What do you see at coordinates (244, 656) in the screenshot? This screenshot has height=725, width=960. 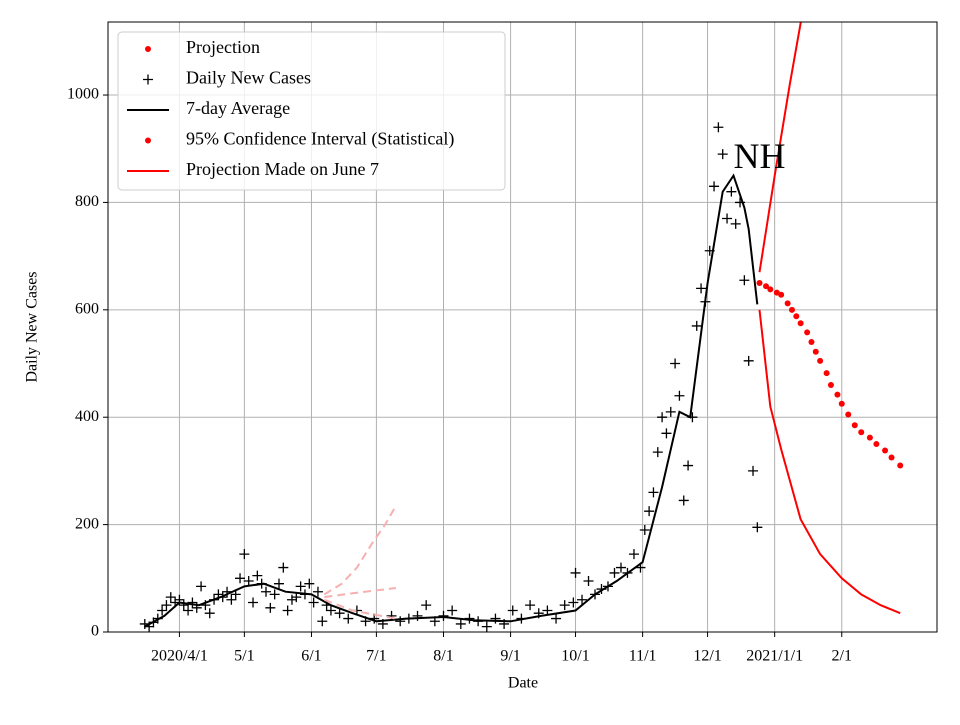 I see `x-tick-label: 5/1` at bounding box center [244, 656].